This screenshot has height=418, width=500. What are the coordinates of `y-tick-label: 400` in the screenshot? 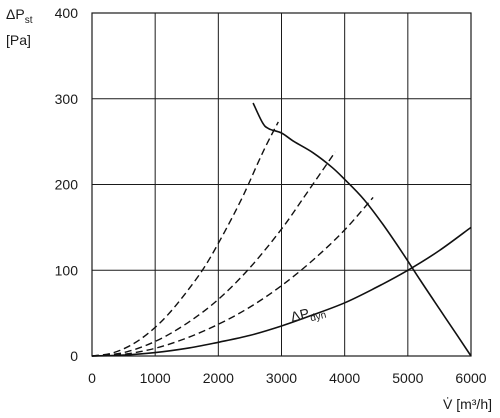 It's located at (67, 13).